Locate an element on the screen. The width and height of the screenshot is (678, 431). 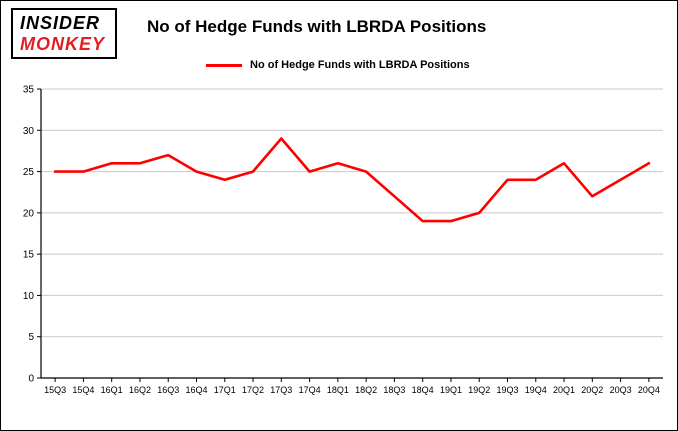
x-tick-label: 15Q3 is located at coordinates (55, 390).